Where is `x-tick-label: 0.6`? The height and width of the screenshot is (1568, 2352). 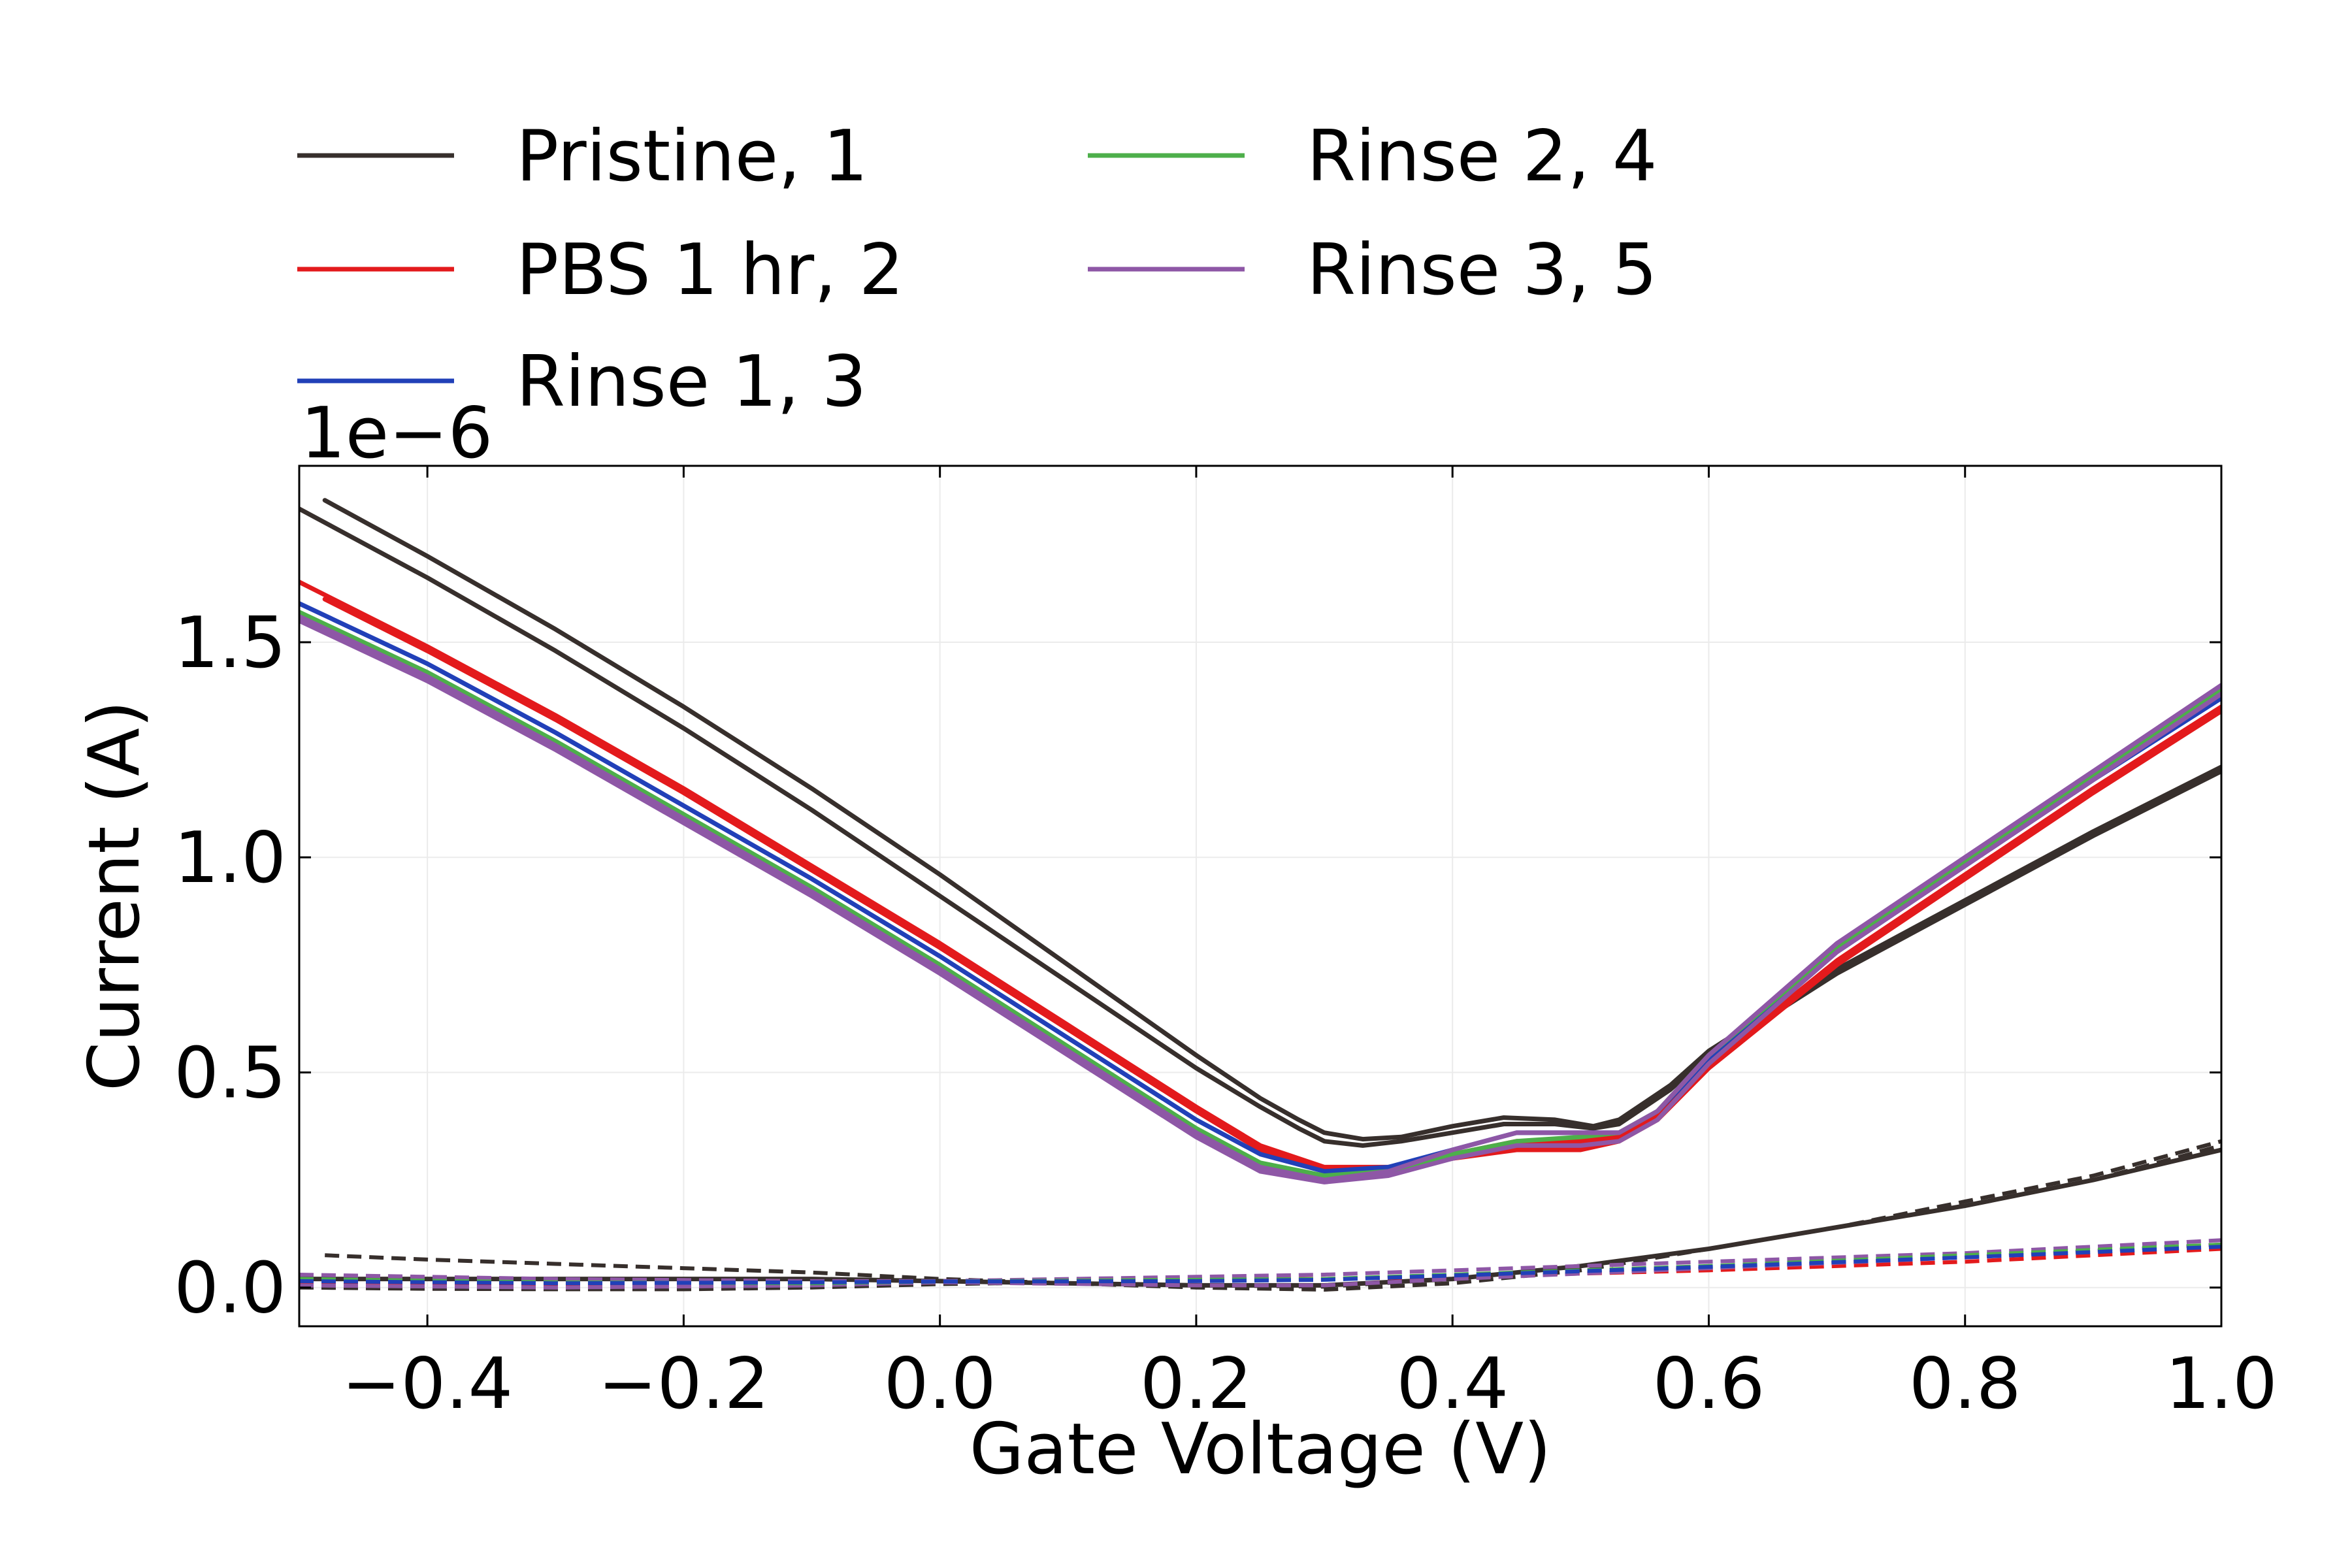
x-tick-label: 0.6 is located at coordinates (1709, 1384).